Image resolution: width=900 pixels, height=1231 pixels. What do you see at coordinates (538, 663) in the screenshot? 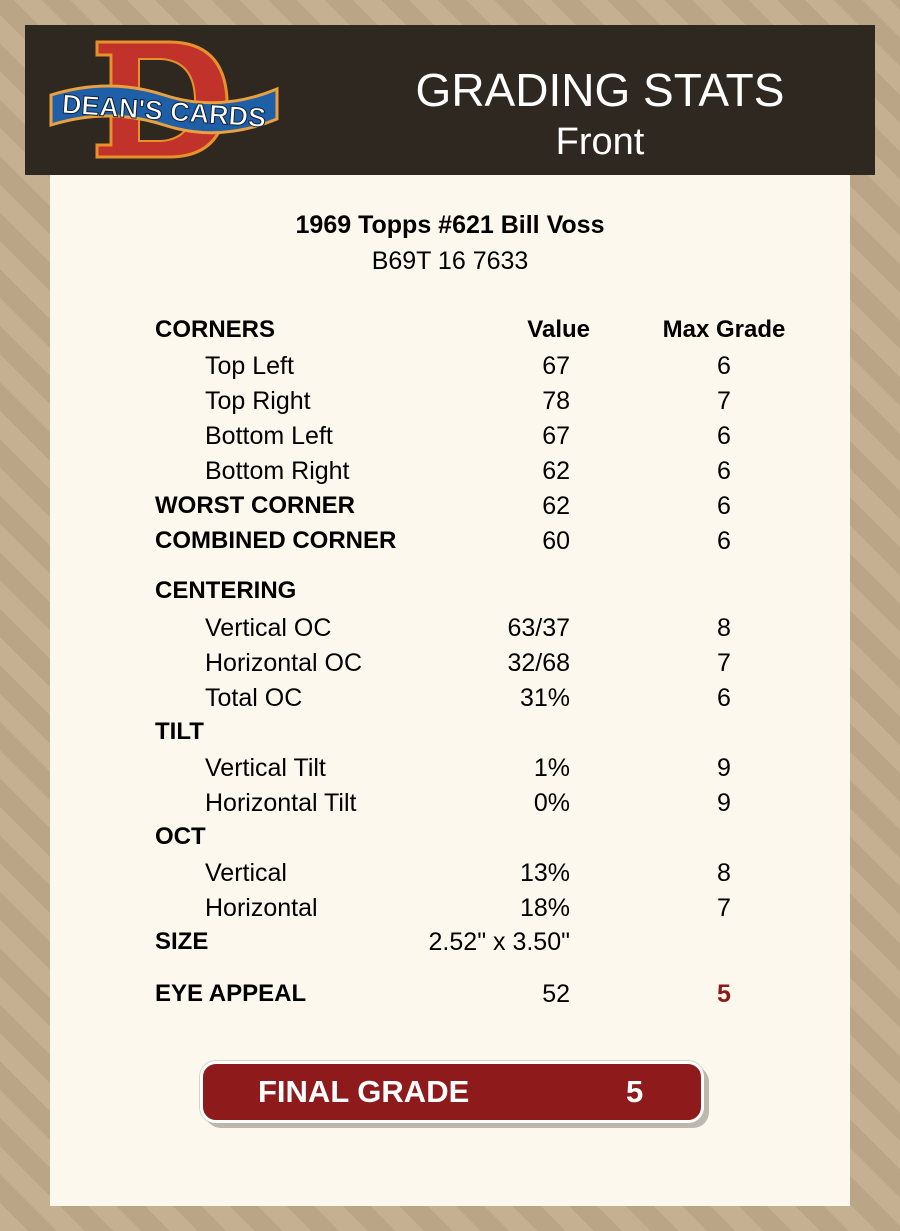
I see `stat-value: 32/68` at bounding box center [538, 663].